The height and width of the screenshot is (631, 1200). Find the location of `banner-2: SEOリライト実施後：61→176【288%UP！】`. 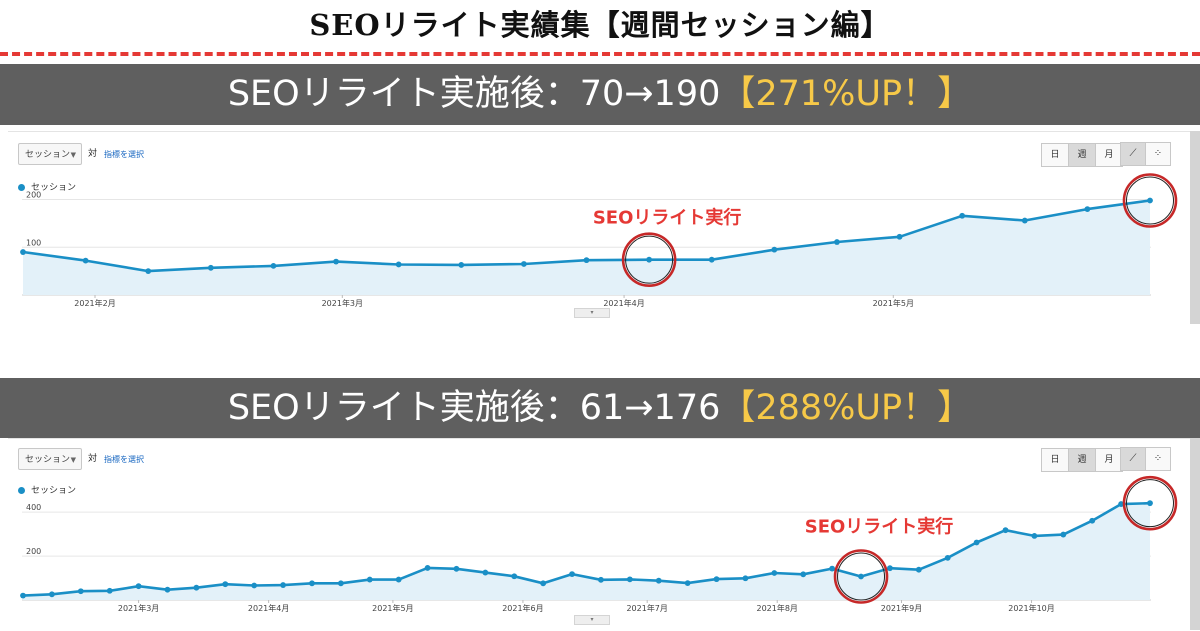

banner-2: SEOリライト実施後：61→176【288%UP！】 is located at coordinates (600, 408).